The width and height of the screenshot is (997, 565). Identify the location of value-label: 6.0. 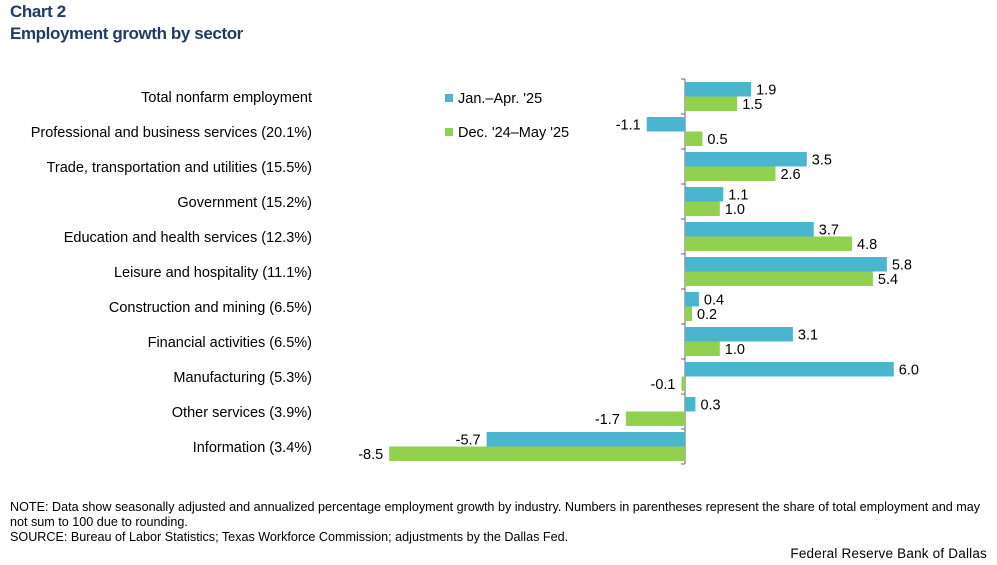
(909, 371).